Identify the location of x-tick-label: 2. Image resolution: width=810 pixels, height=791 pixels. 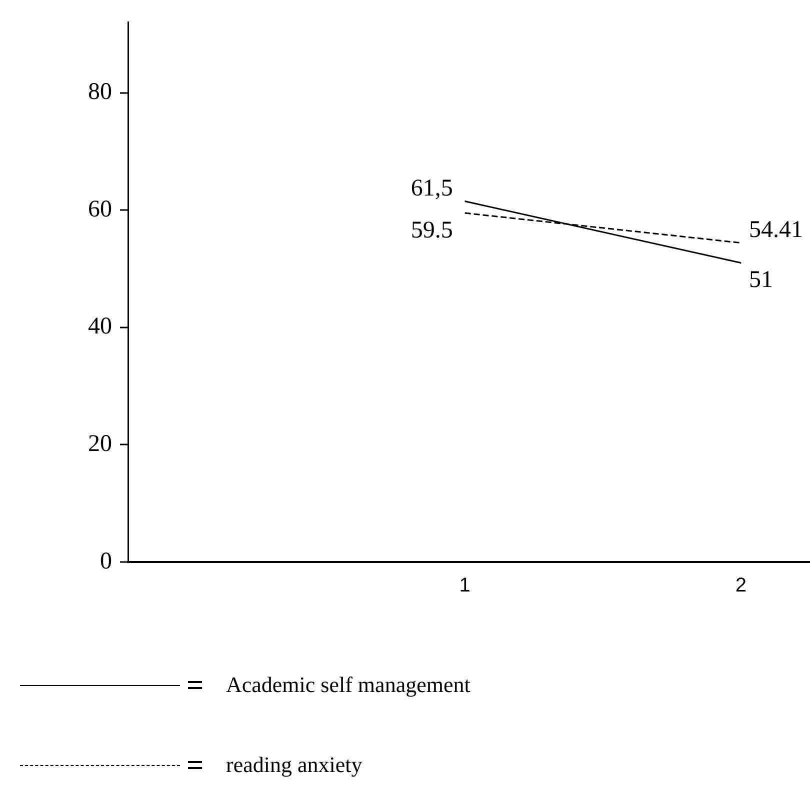
(741, 585).